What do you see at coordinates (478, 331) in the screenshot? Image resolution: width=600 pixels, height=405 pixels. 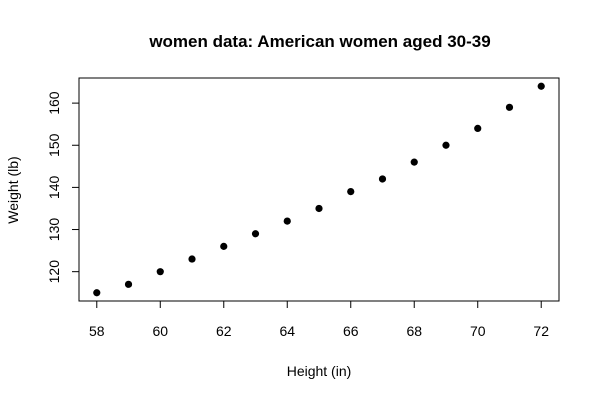 I see `x-tick-label: 70` at bounding box center [478, 331].